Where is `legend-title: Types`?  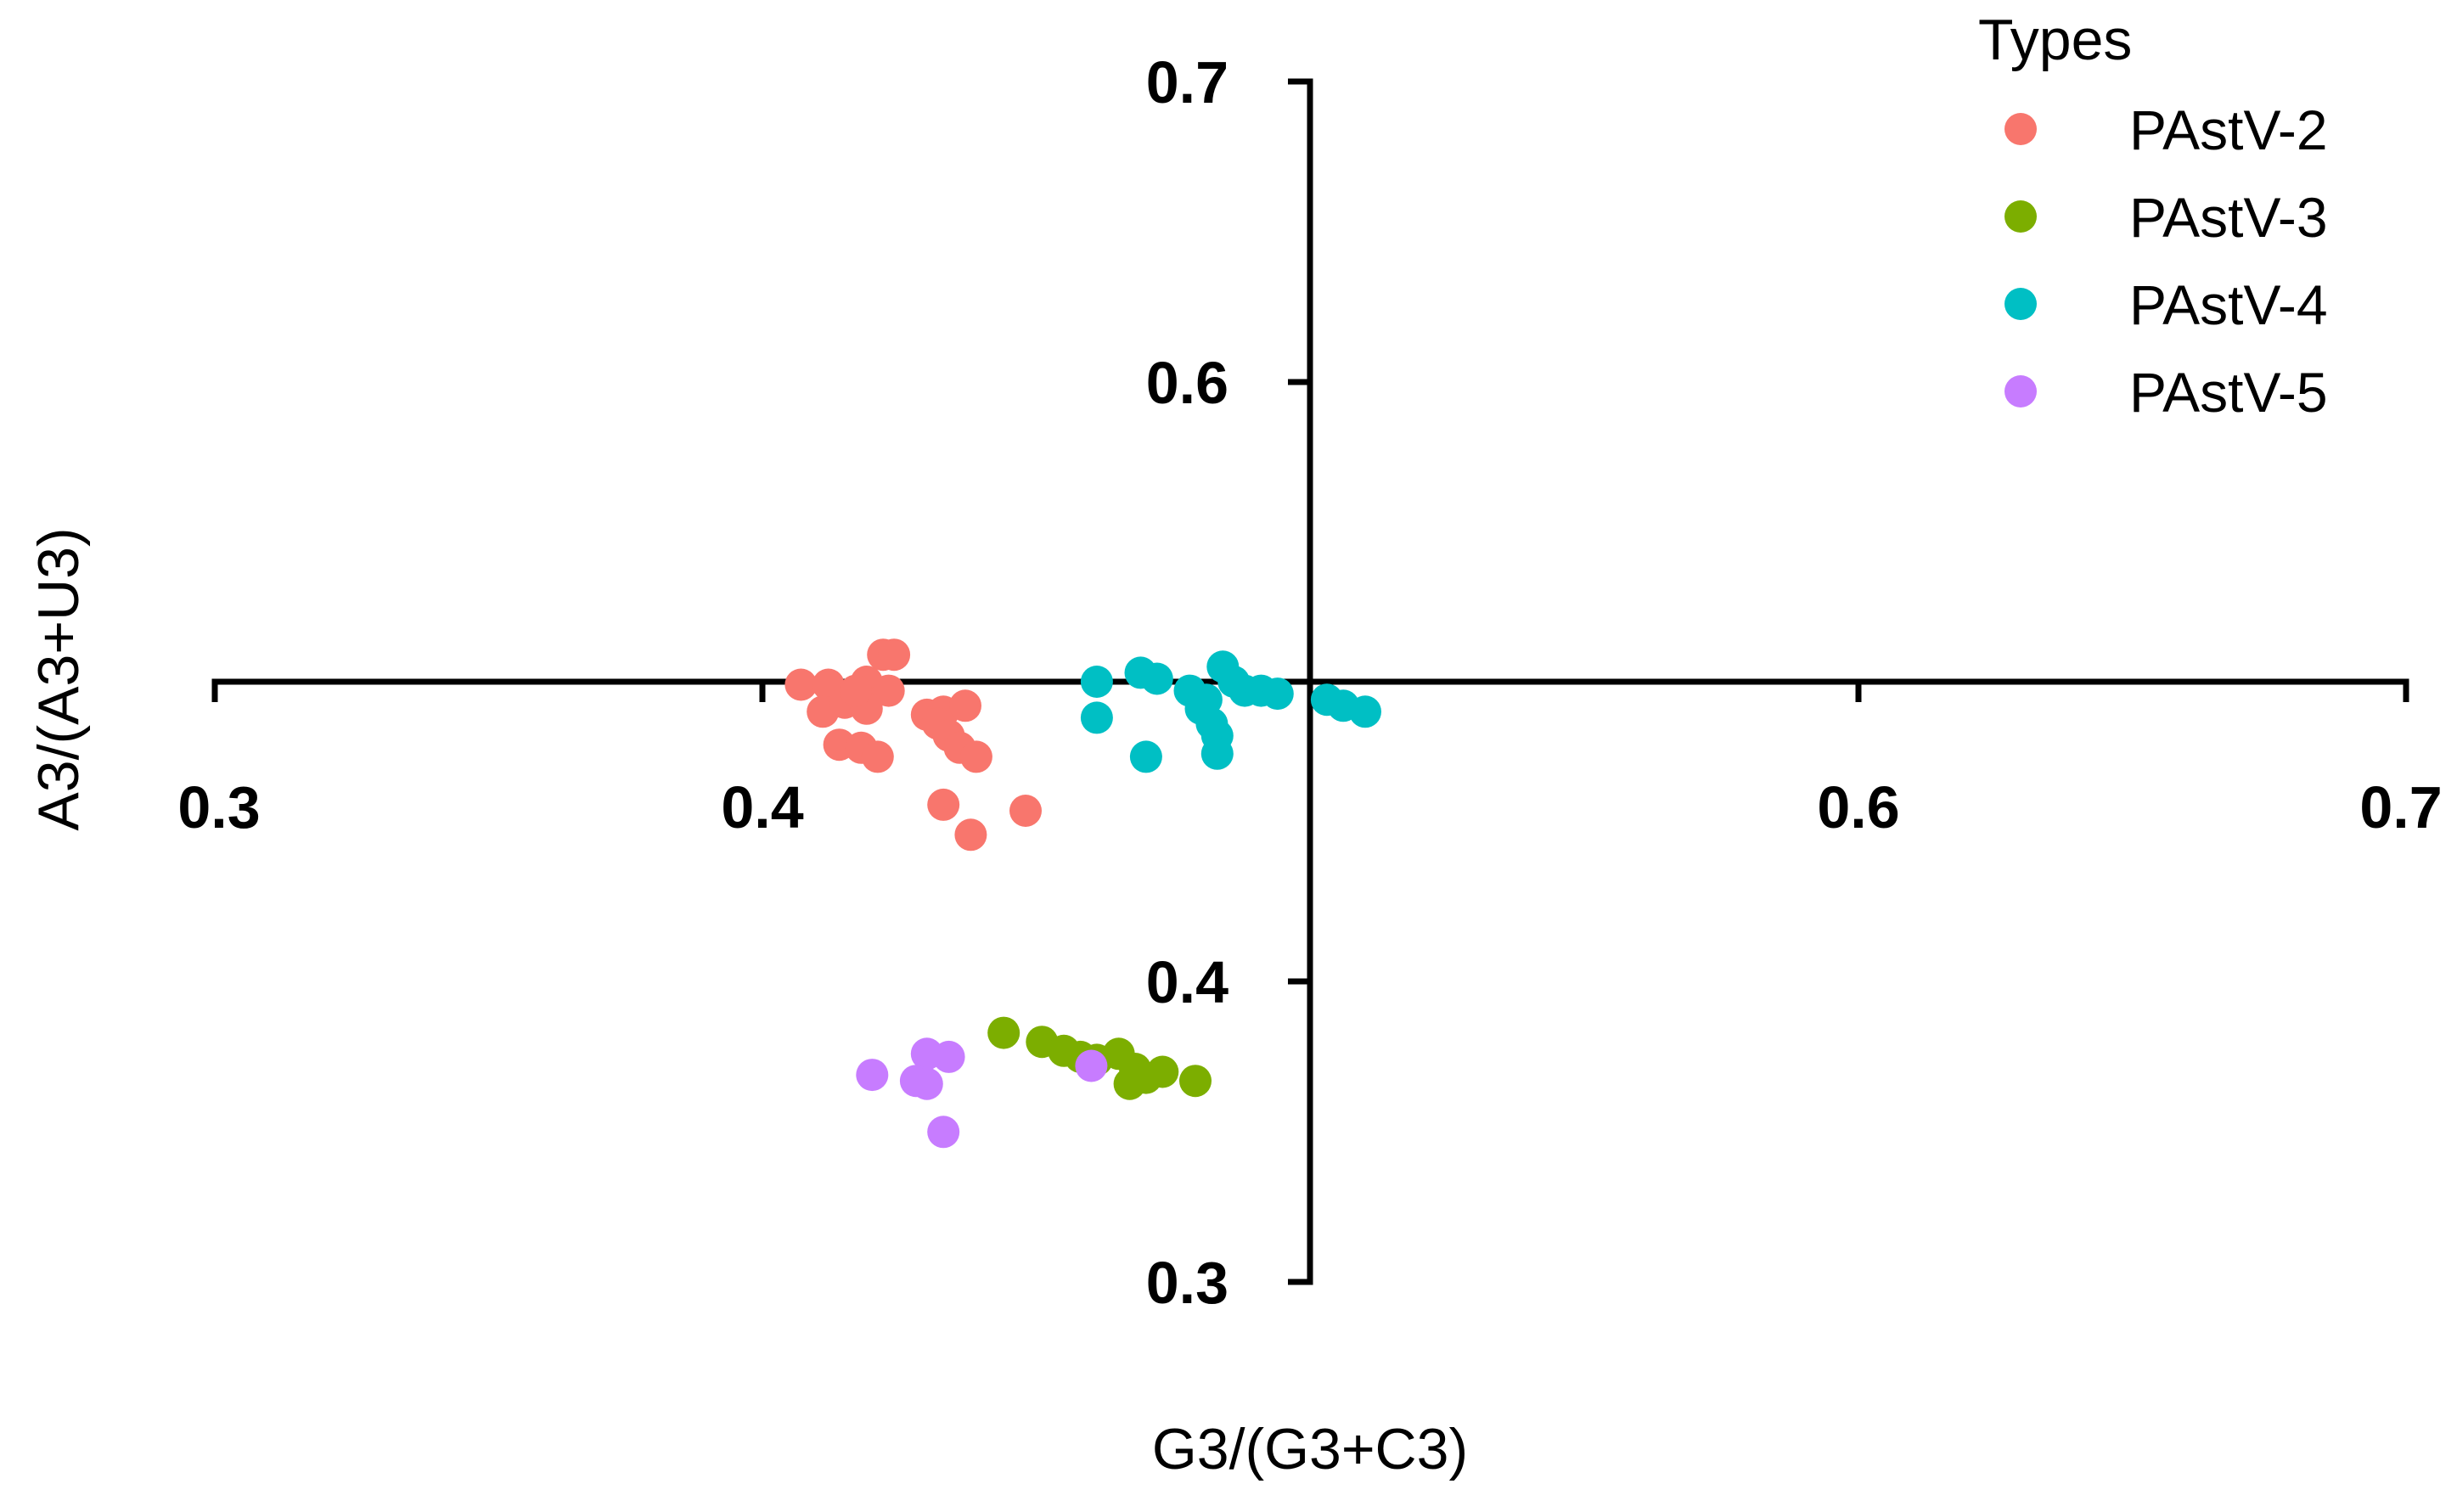 legend-title: Types is located at coordinates (2055, 40).